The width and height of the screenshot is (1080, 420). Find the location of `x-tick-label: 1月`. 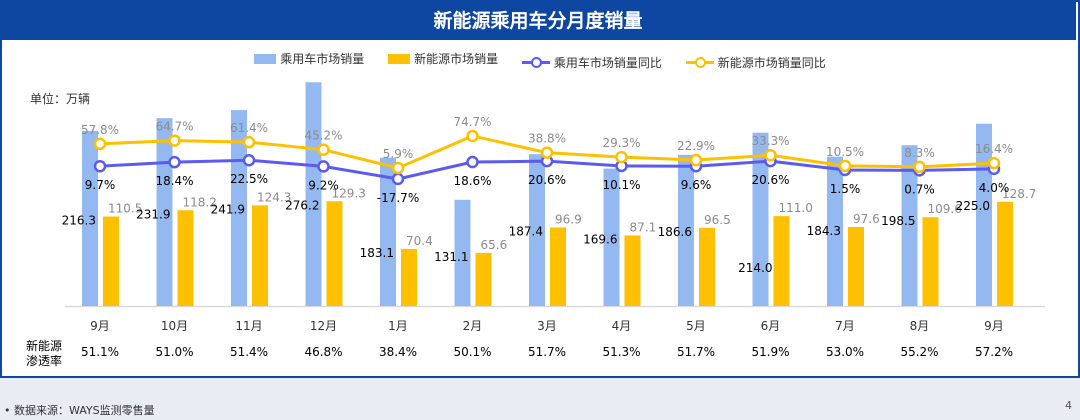

x-tick-label: 1月 is located at coordinates (398, 326).